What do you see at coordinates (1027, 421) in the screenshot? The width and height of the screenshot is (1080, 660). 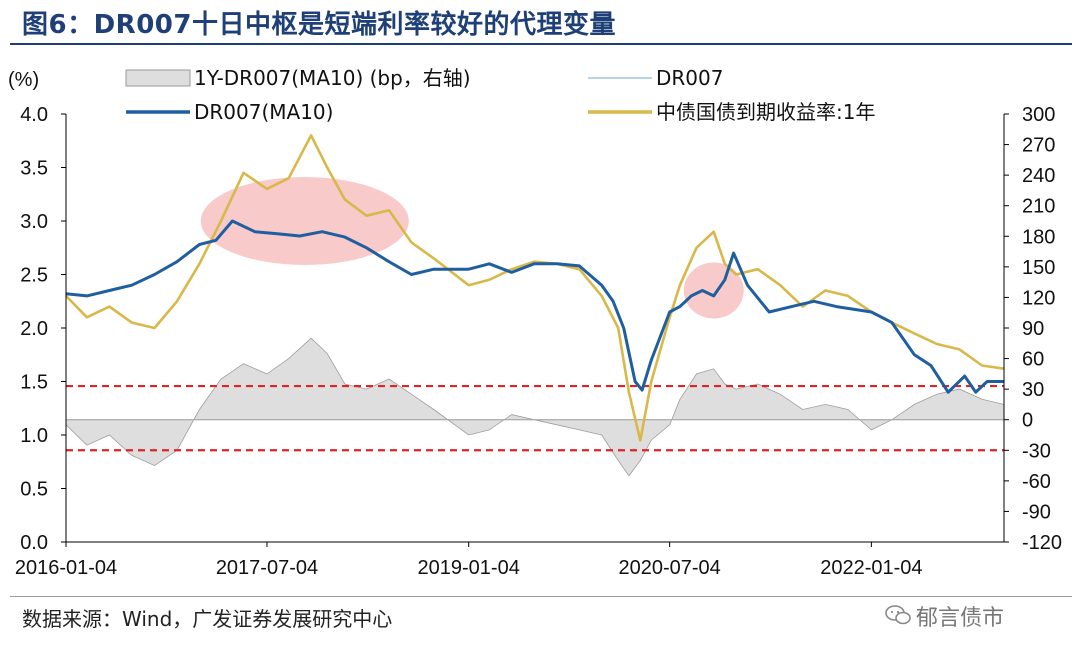 I see `right-tick-label: 0` at bounding box center [1027, 421].